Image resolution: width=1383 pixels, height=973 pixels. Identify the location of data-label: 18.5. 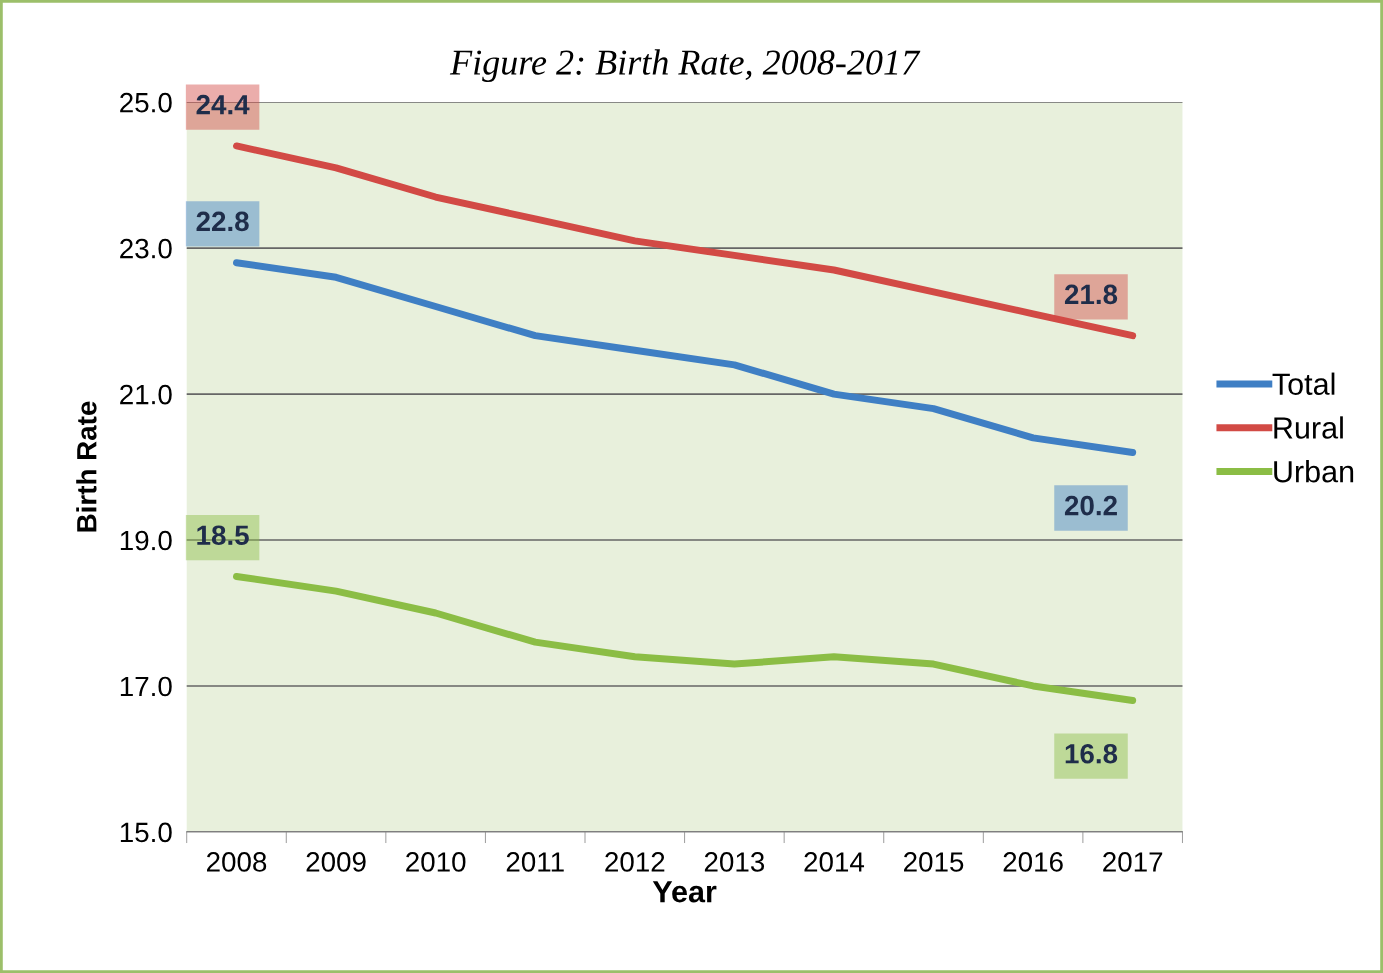
(223, 535).